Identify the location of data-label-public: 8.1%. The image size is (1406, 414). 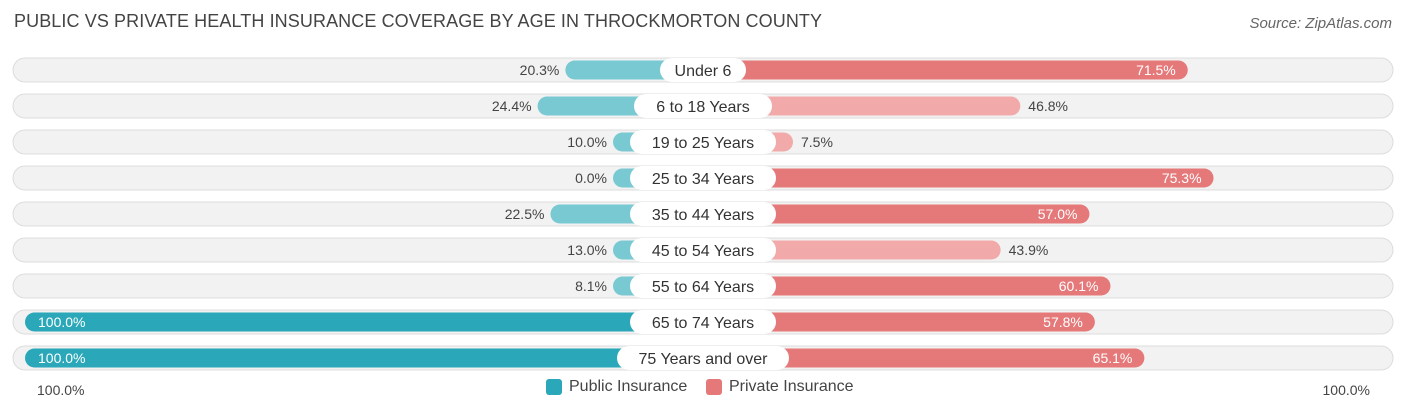
(591, 286).